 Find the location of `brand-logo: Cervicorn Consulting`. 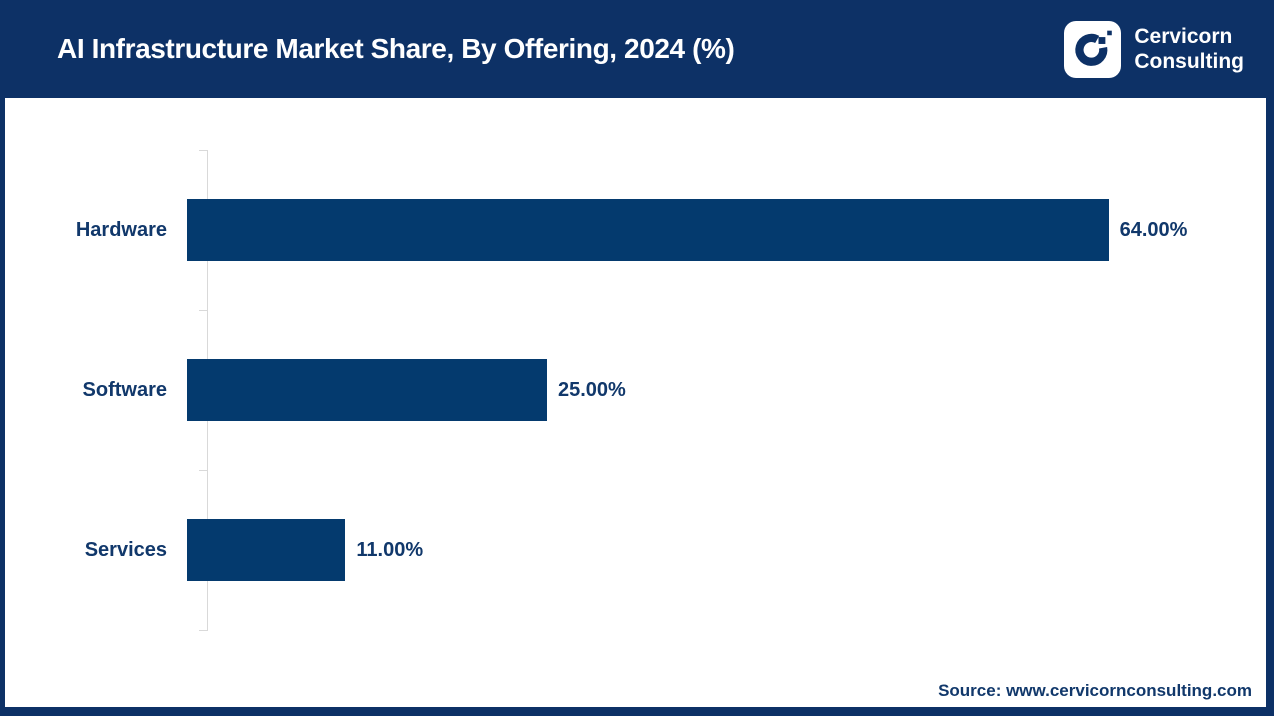

brand-logo: Cervicorn Consulting is located at coordinates (1154, 49).